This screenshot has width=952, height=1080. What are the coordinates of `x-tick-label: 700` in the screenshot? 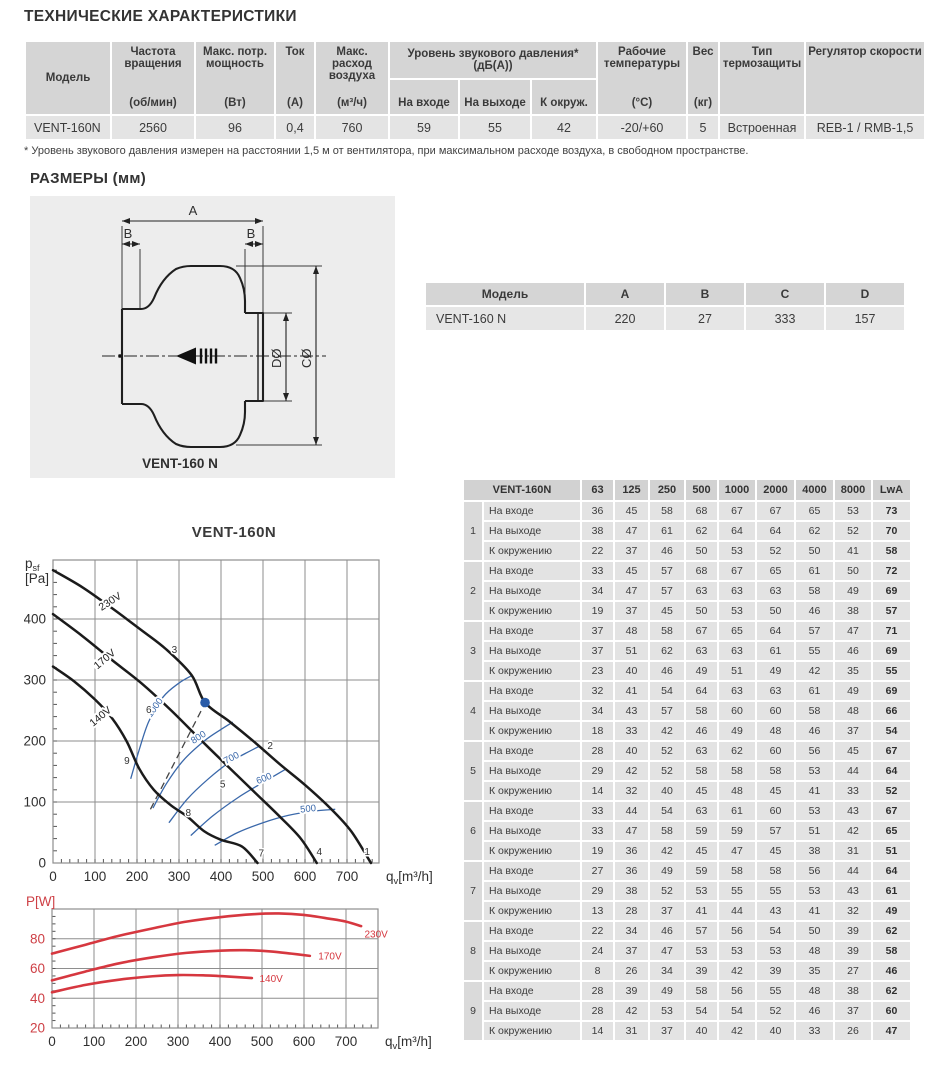 It's located at (347, 876).